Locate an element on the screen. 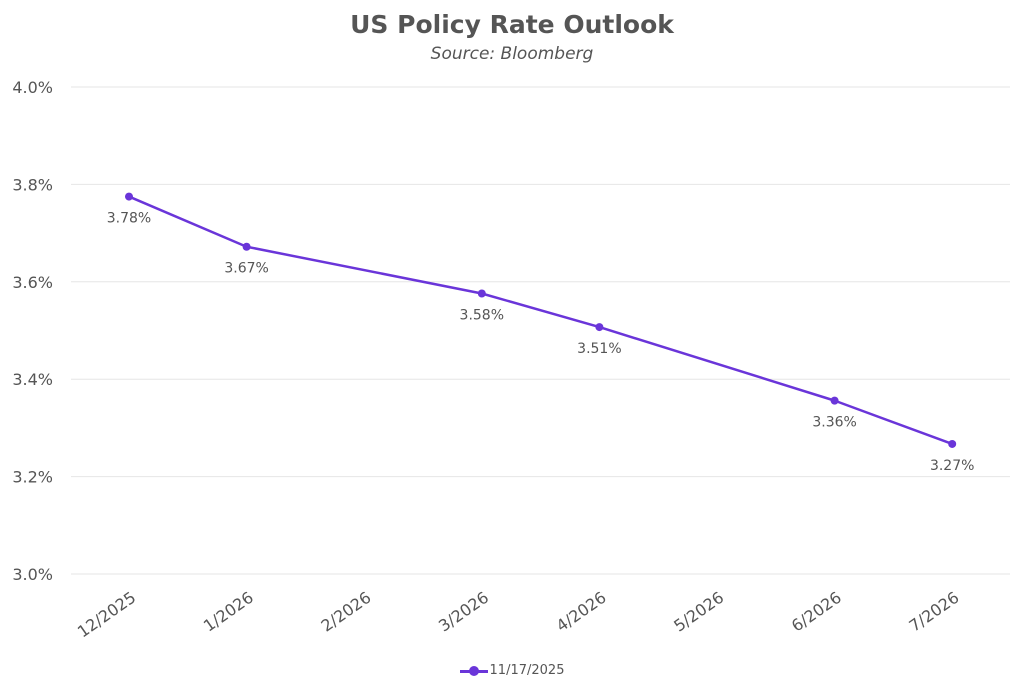  data-label: 3.78% is located at coordinates (129, 219).